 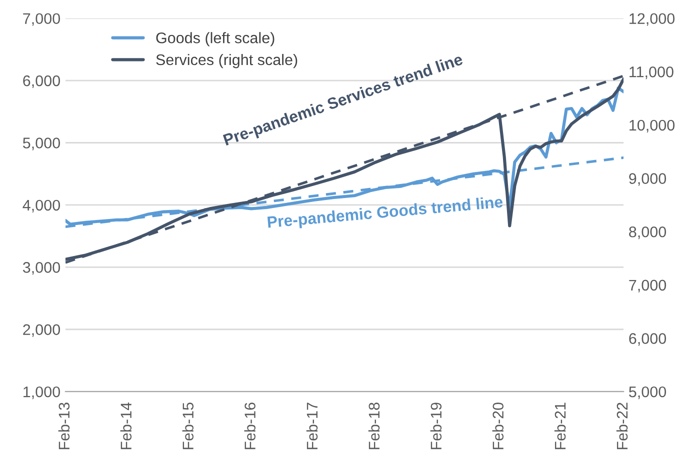 What do you see at coordinates (41, 19) in the screenshot?
I see `y-tick-label: 7,000` at bounding box center [41, 19].